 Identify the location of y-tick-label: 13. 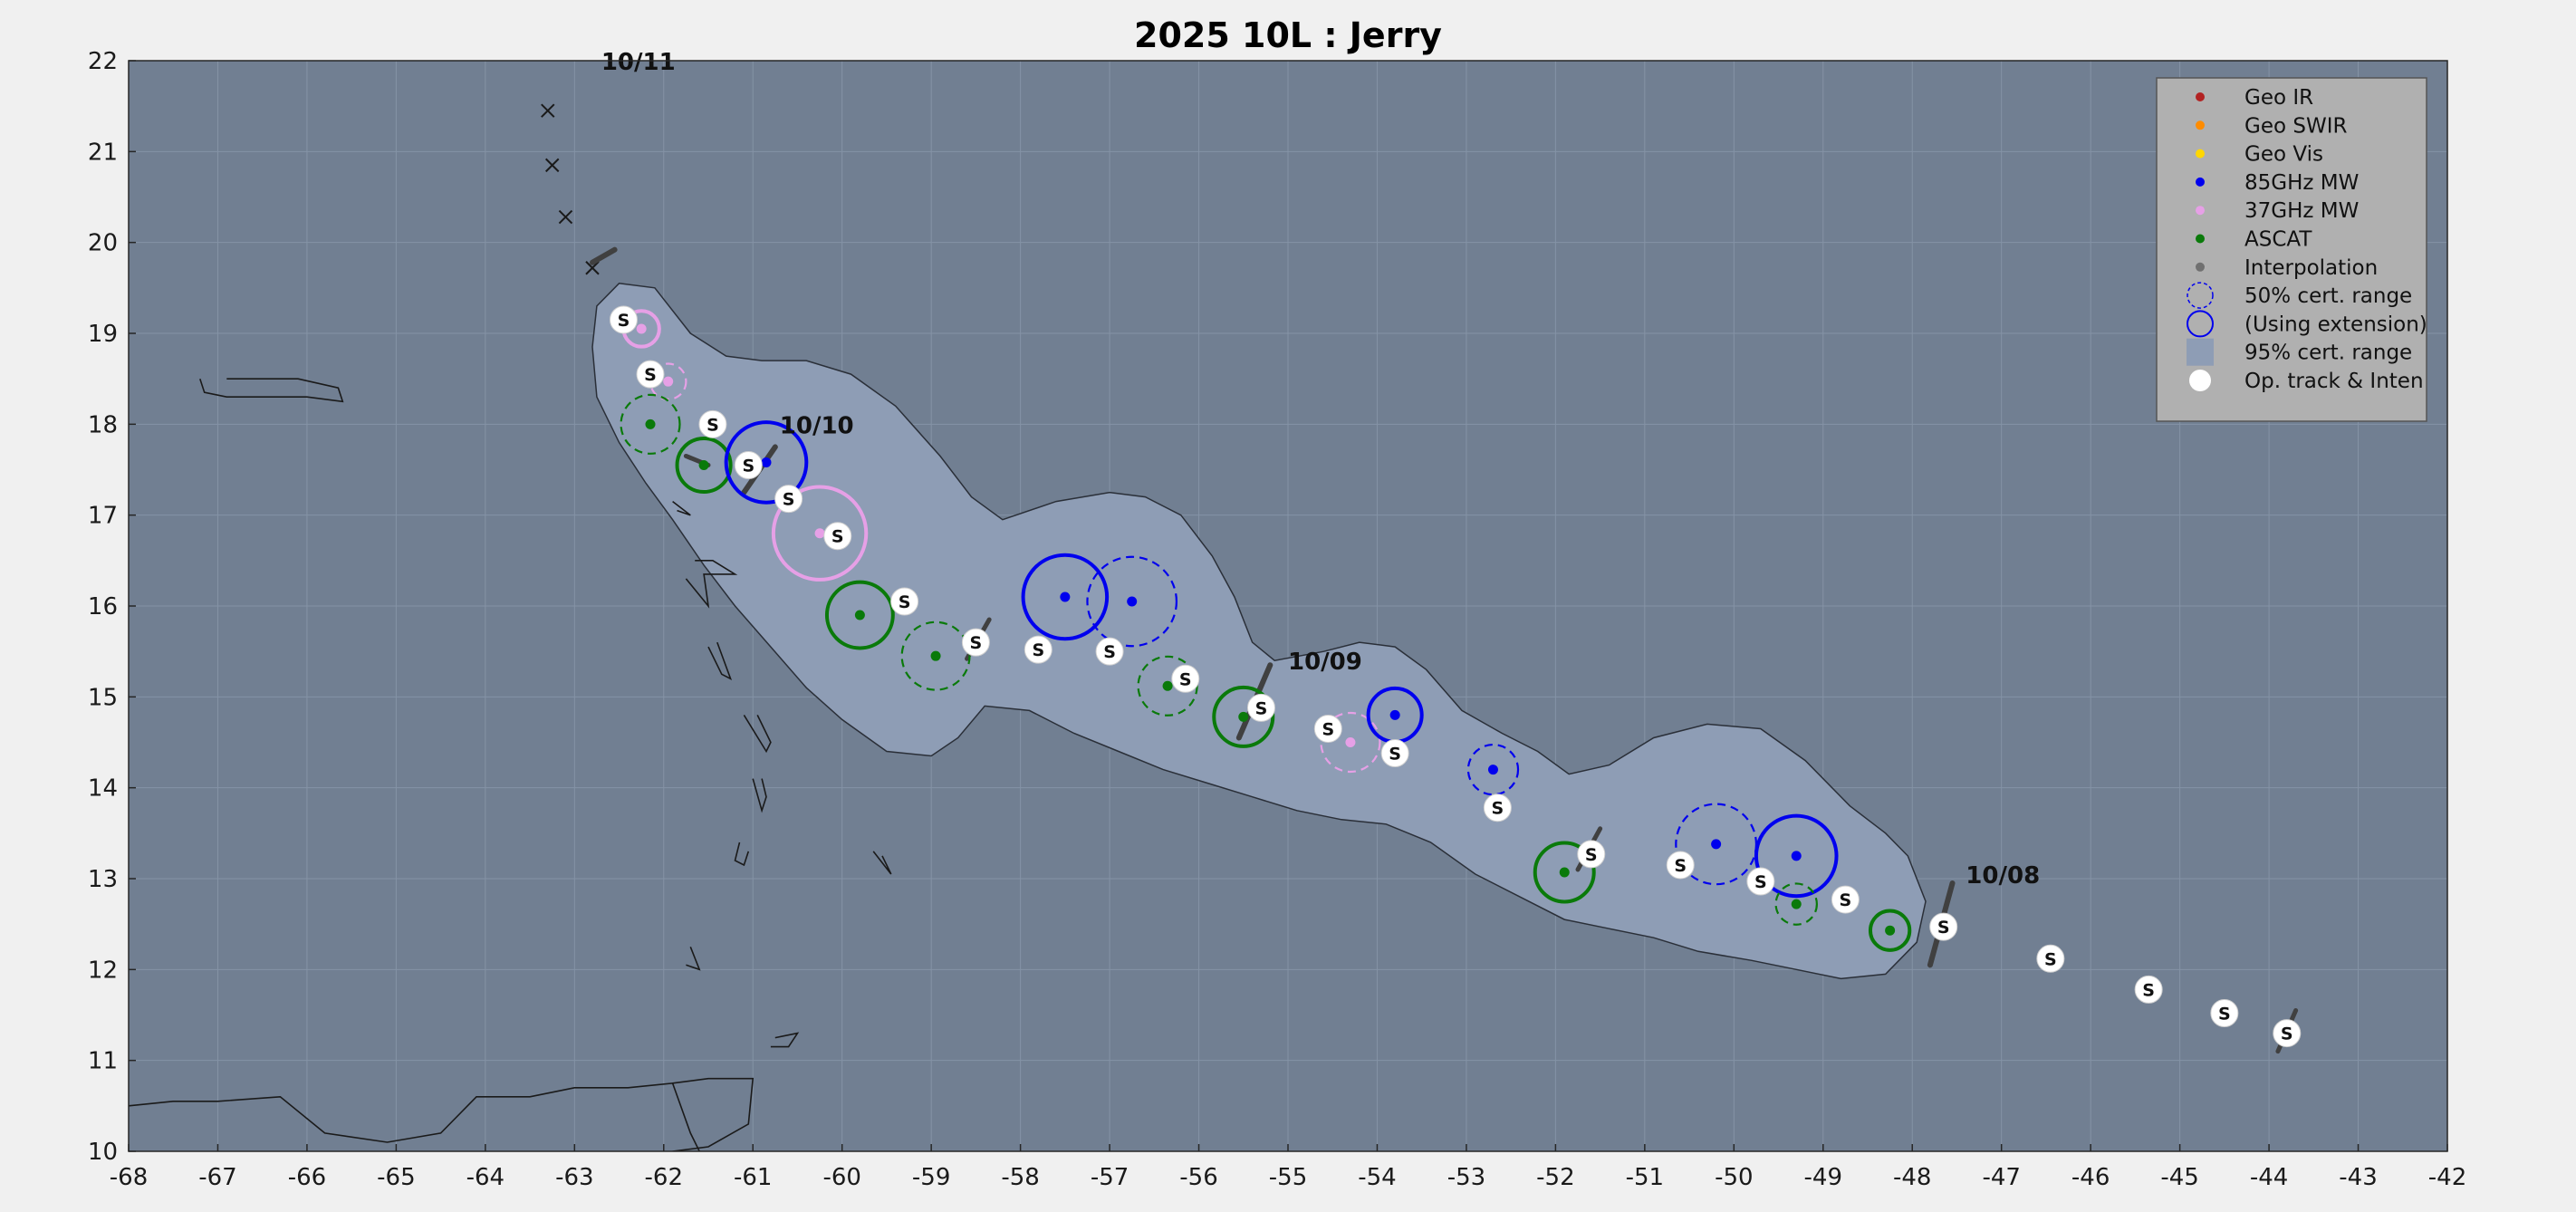
(103, 879).